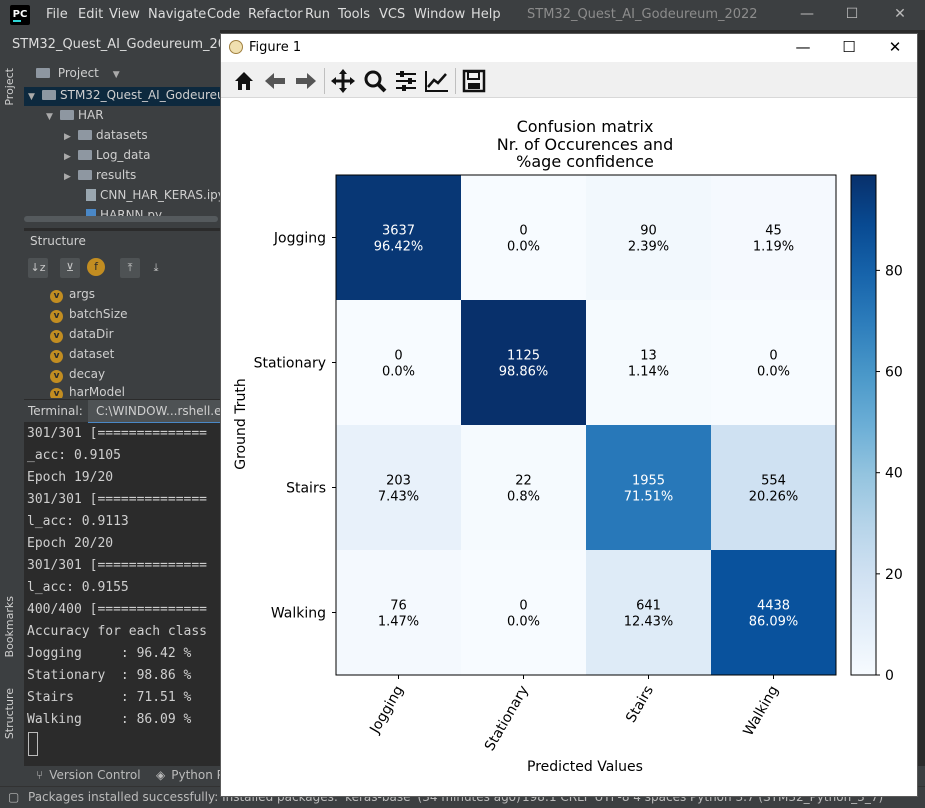 The image size is (925, 808). What do you see at coordinates (122, 135) in the screenshot?
I see `tree-item-label: datasets` at bounding box center [122, 135].